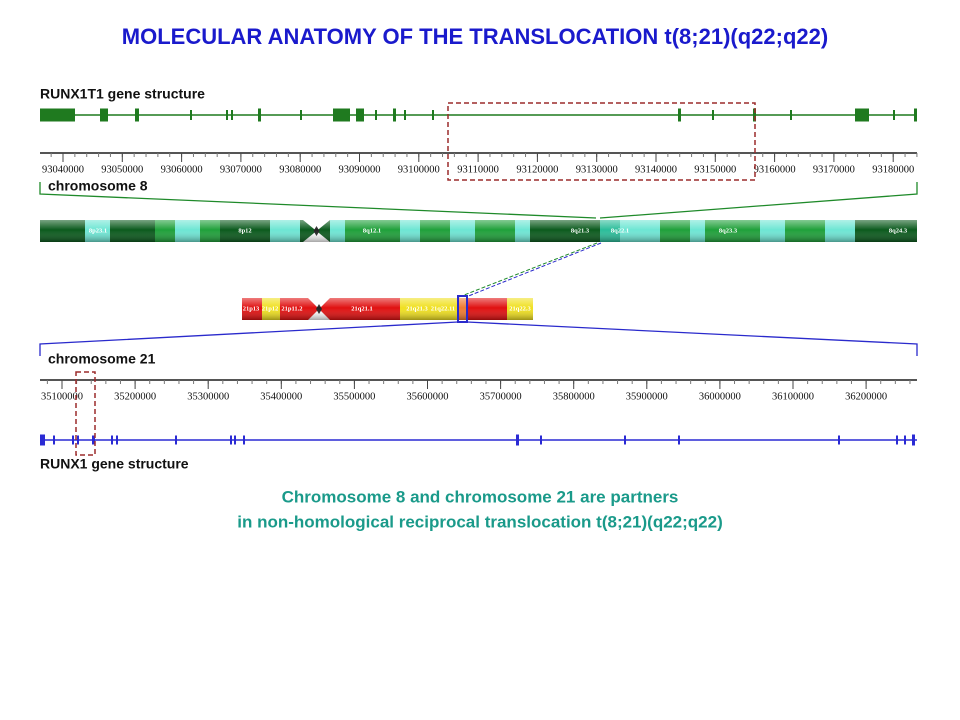 The image size is (960, 720). Describe the element at coordinates (98, 230) in the screenshot. I see `band-label: 8p23.1` at that location.